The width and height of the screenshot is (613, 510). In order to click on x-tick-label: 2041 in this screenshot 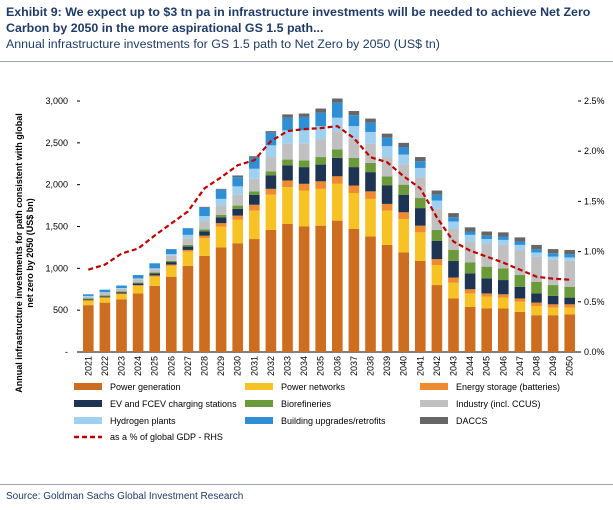, I will do `click(420, 366)`.